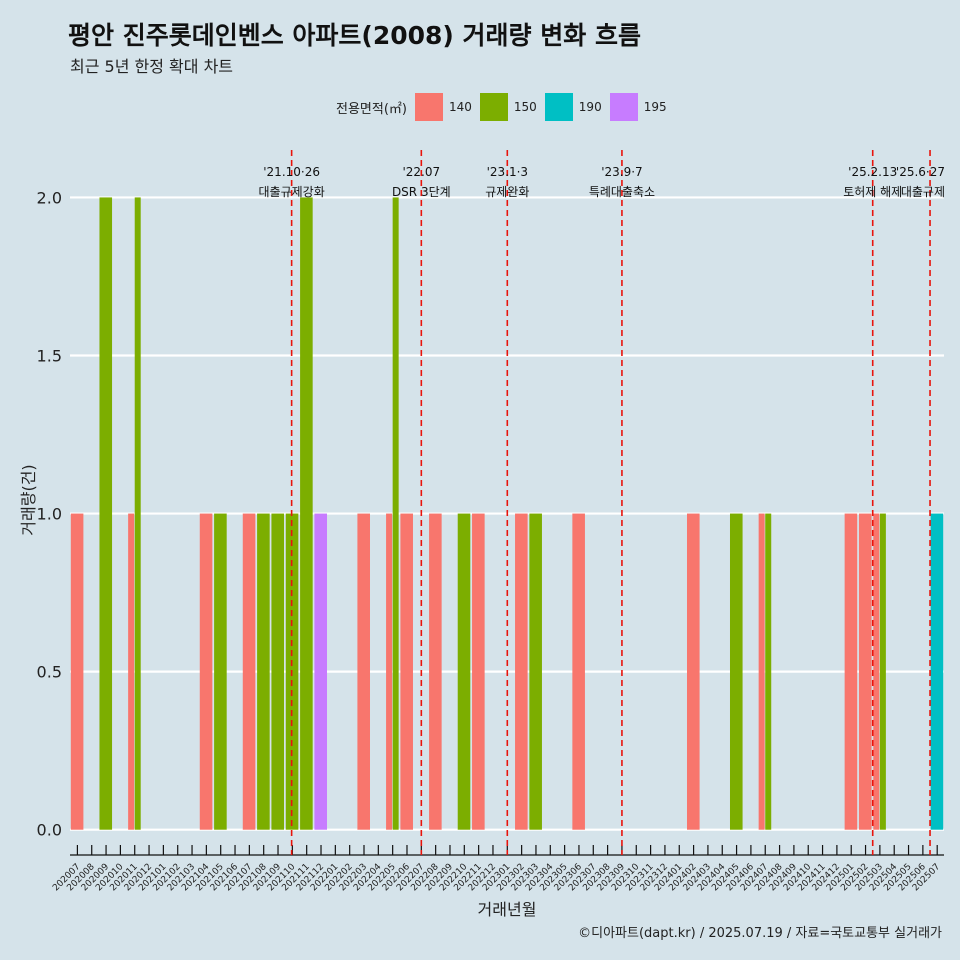 The image size is (960, 960). What do you see at coordinates (872, 172) in the screenshot?
I see `event-date-202502: '25.2.13` at bounding box center [872, 172].